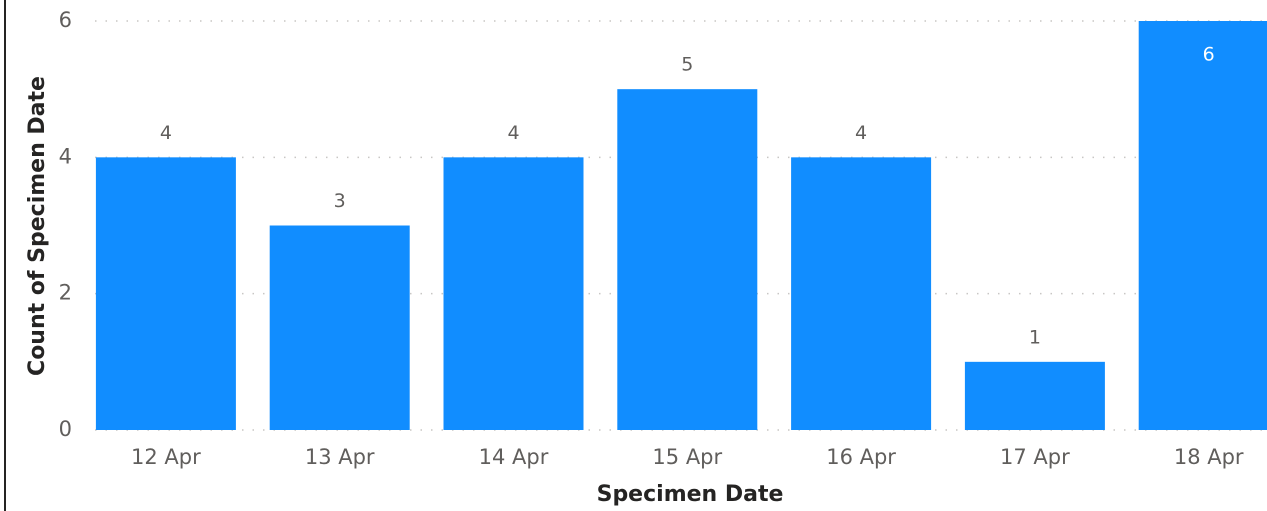  Describe the element at coordinates (37, 226) in the screenshot. I see `y-axis-title: Count of Specimen Date` at that location.